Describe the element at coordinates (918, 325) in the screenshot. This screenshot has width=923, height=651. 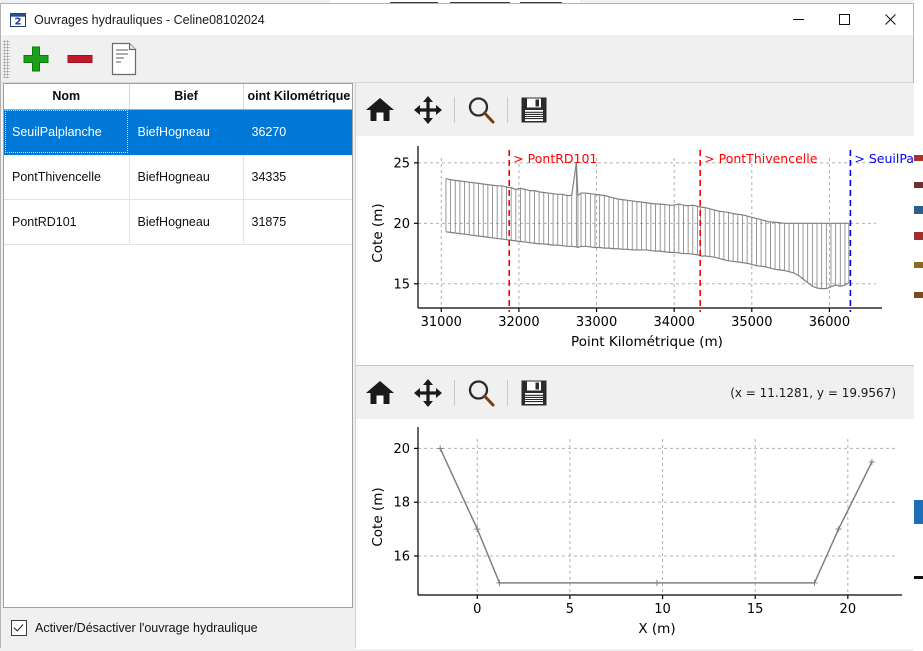
I see `background-window-right-strip` at that location.